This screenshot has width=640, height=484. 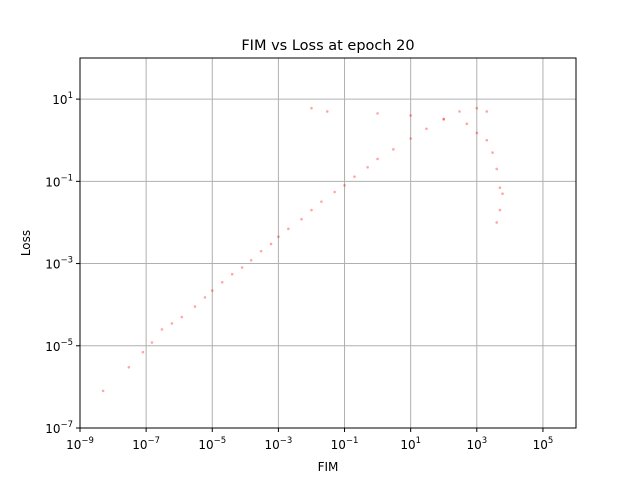 I want to click on x-tick-label: 10⁻⁵, so click(x=212, y=444).